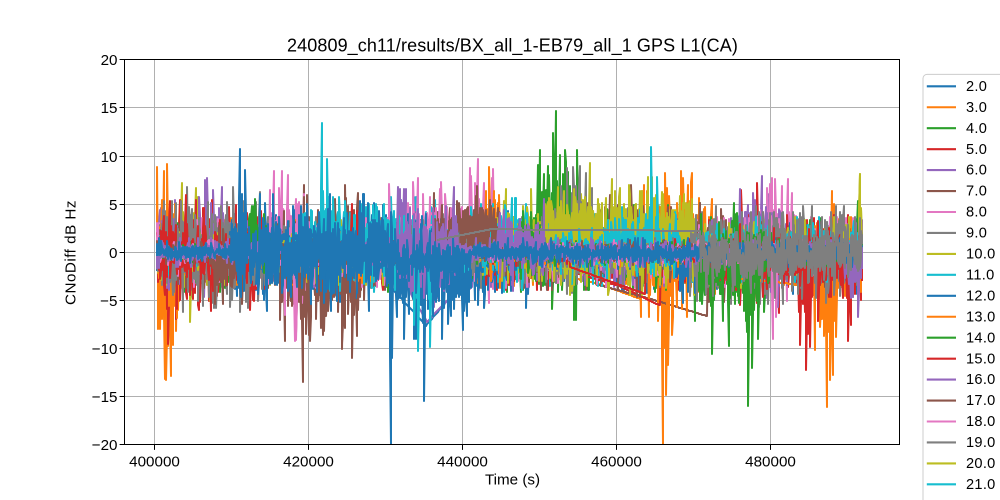  What do you see at coordinates (113, 253) in the screenshot?
I see `svg-text: 0` at bounding box center [113, 253].